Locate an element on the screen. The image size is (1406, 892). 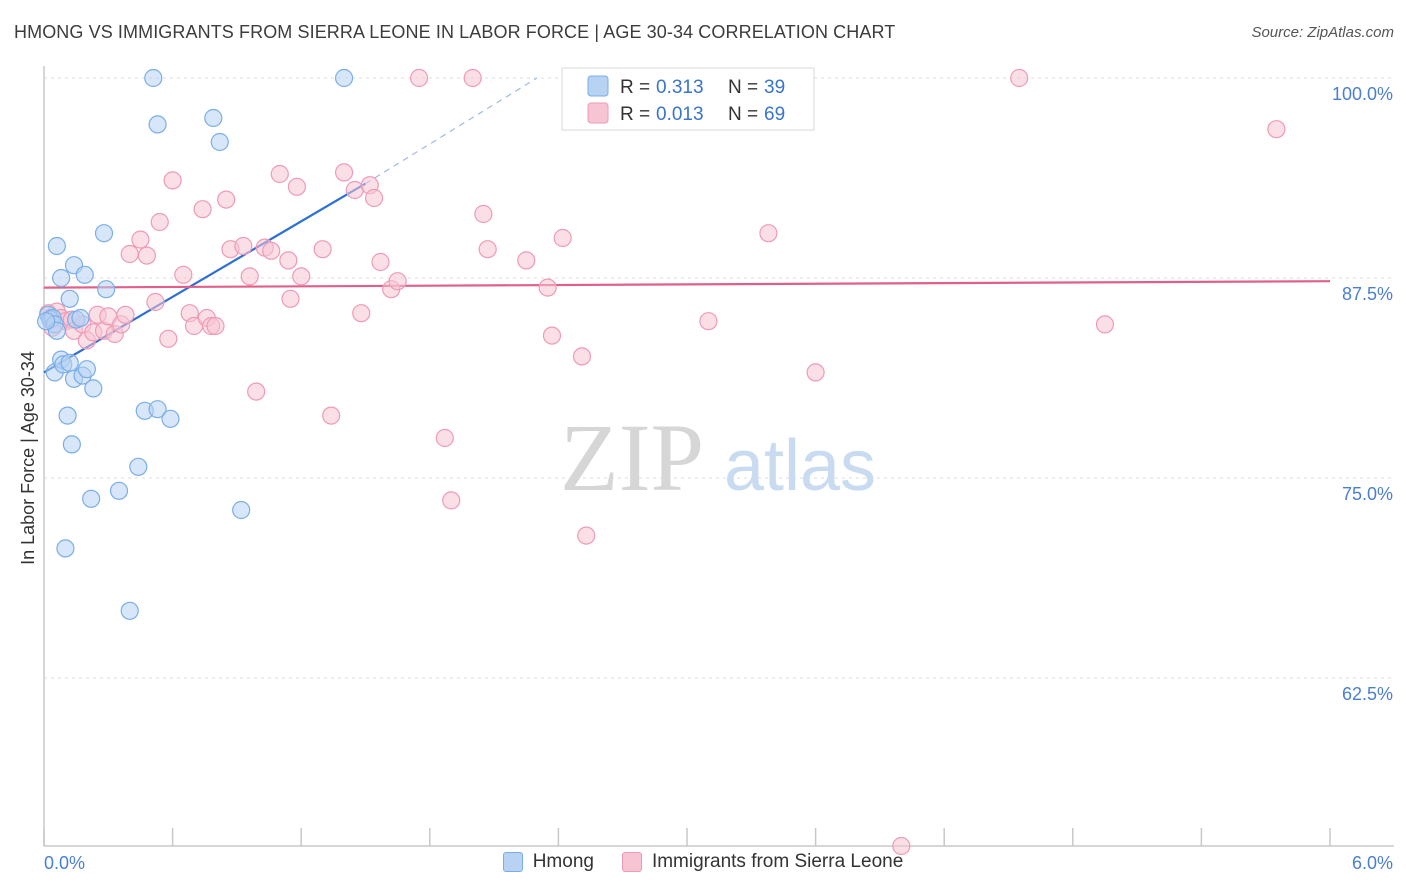
series-legend: Hmong Immigrants from Sierra Leone is located at coordinates (703, 862).